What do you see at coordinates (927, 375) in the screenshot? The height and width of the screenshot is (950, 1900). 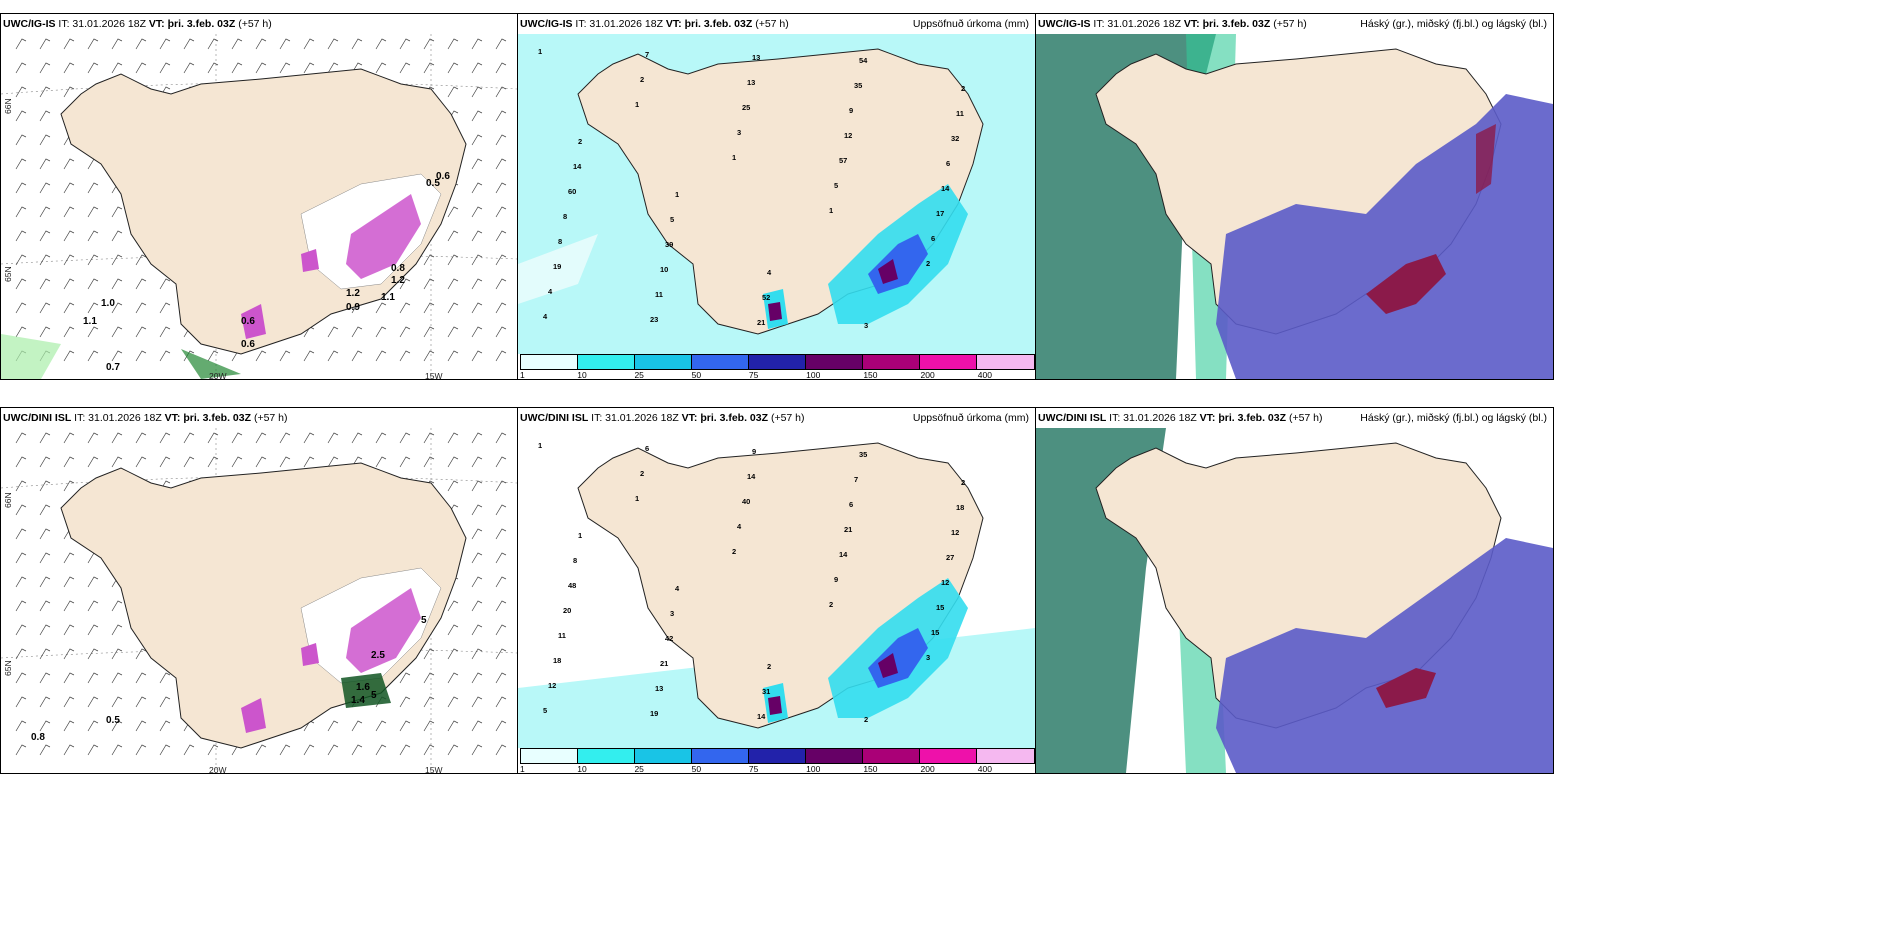 I see `colorbar-label: 200` at bounding box center [927, 375].